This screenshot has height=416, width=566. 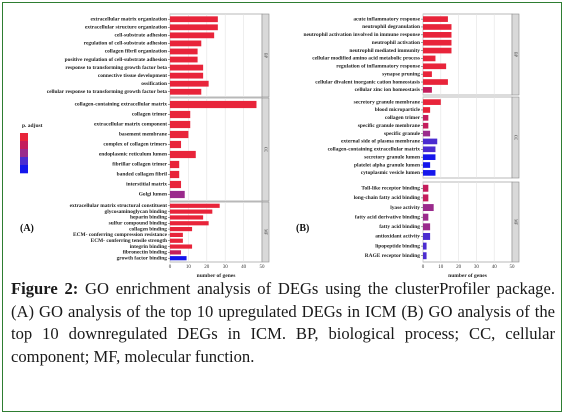 I want to click on category-label: antioxidant activity, so click(x=397, y=237).